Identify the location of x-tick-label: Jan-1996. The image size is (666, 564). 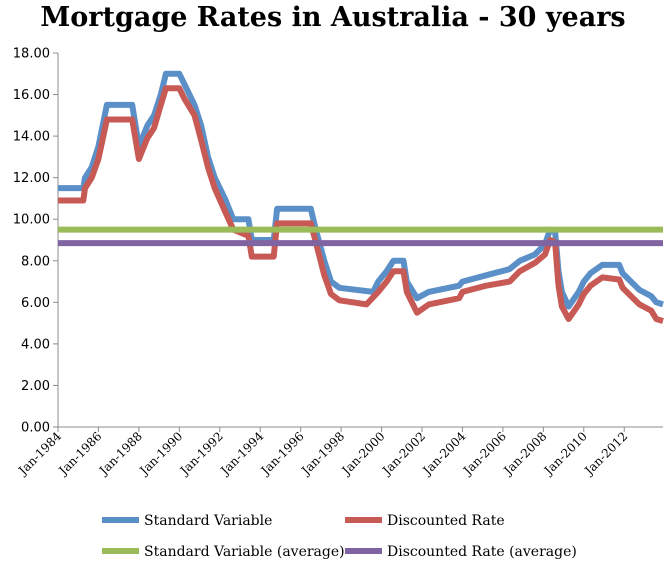
(282, 454).